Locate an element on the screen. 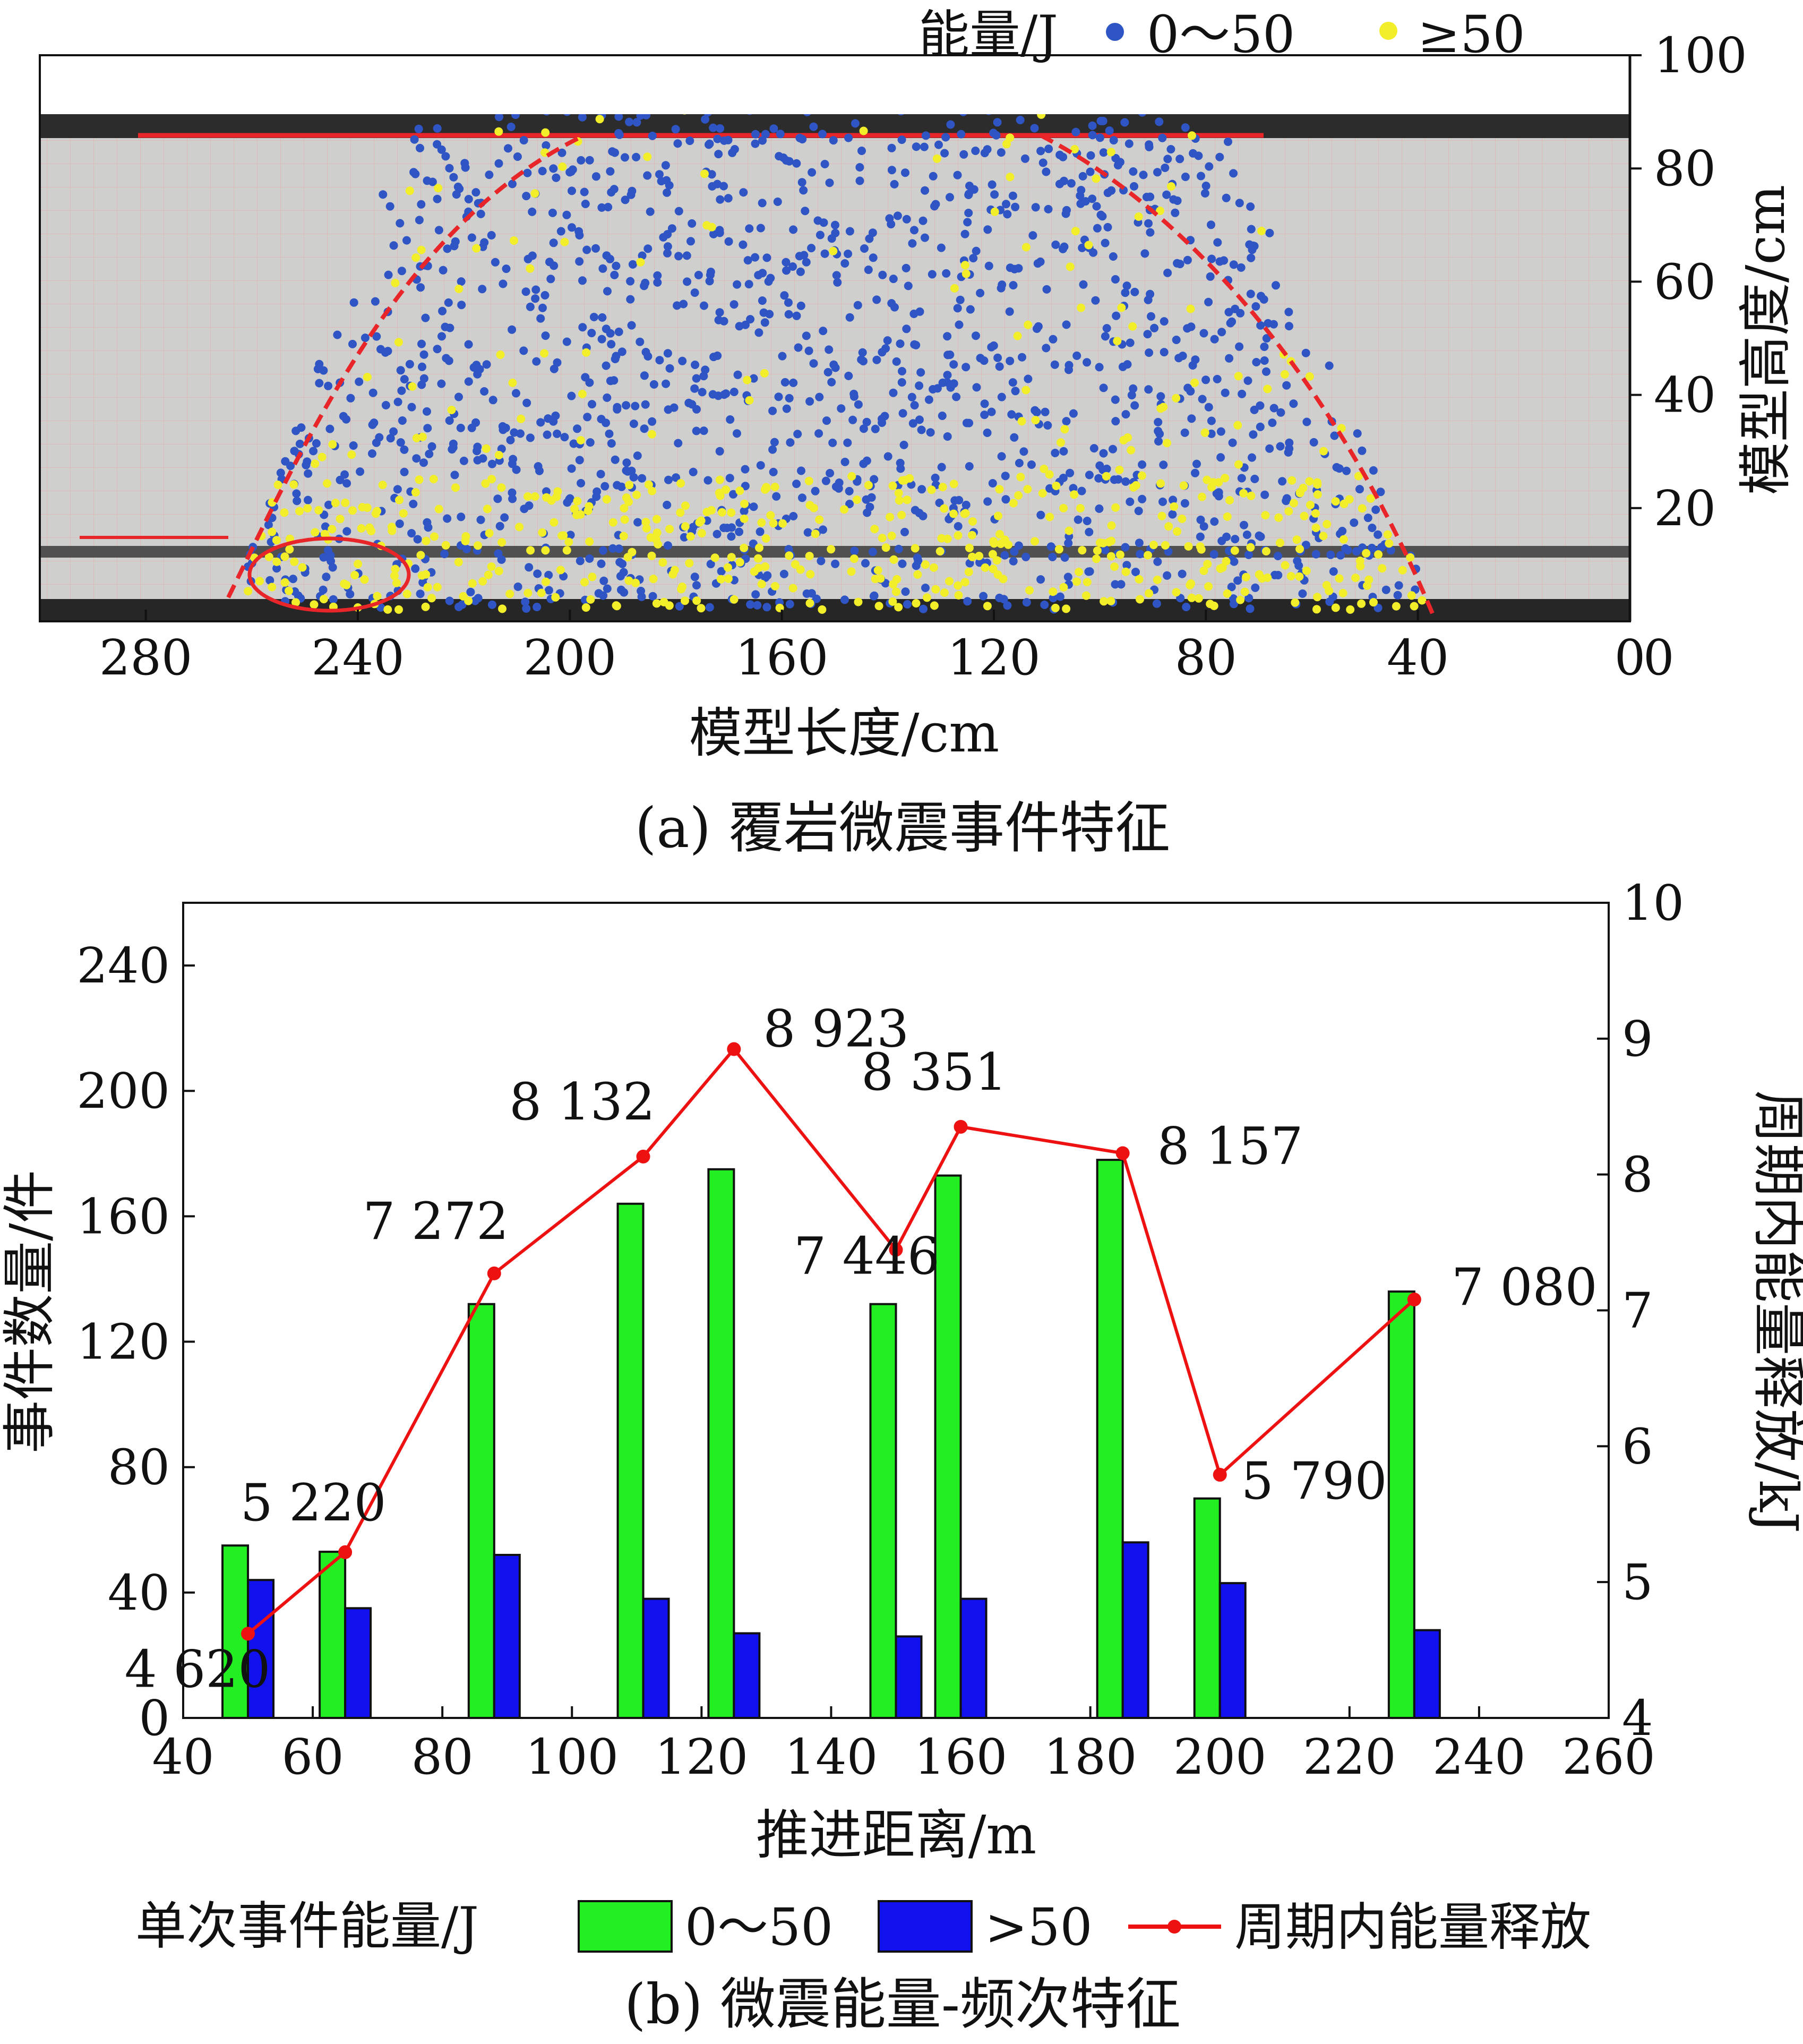 Image resolution: width=1803 pixels, height=2044 pixels. y-tick-label-b: 0 is located at coordinates (154, 1719).